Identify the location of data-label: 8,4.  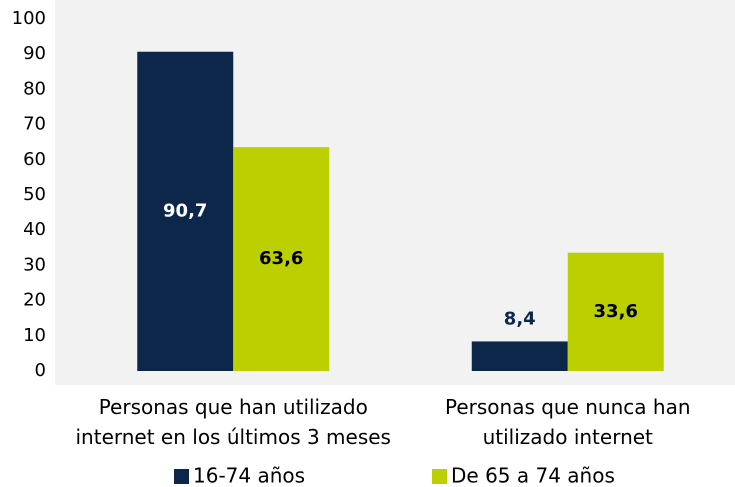
(520, 318).